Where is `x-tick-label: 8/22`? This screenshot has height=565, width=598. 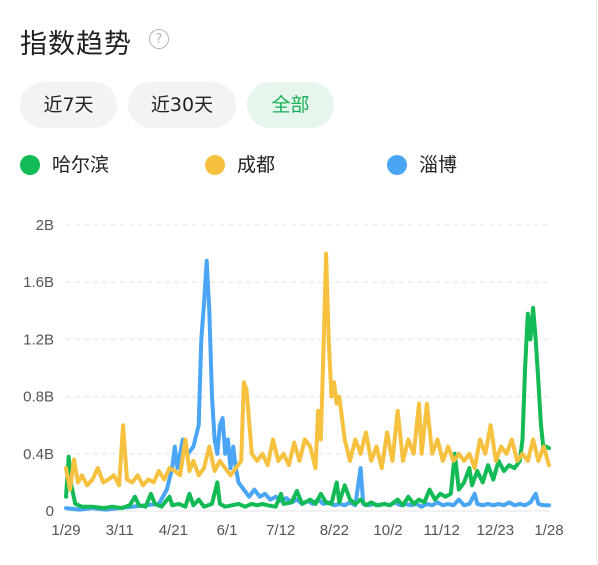 x-tick-label: 8/22 is located at coordinates (334, 530).